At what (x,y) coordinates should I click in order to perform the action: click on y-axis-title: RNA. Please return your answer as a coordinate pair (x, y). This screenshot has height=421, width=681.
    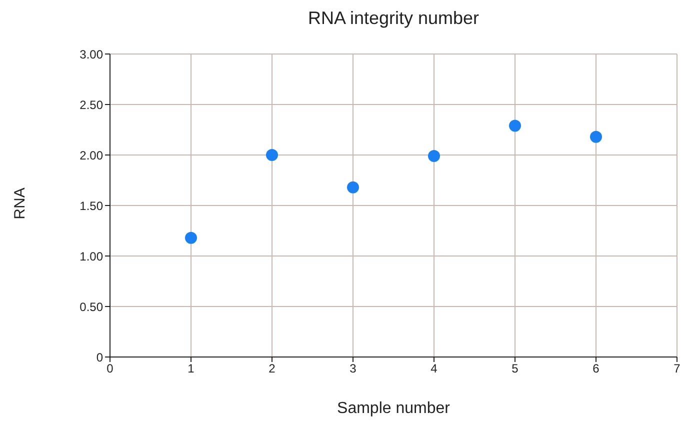
    Looking at the image, I should click on (20, 204).